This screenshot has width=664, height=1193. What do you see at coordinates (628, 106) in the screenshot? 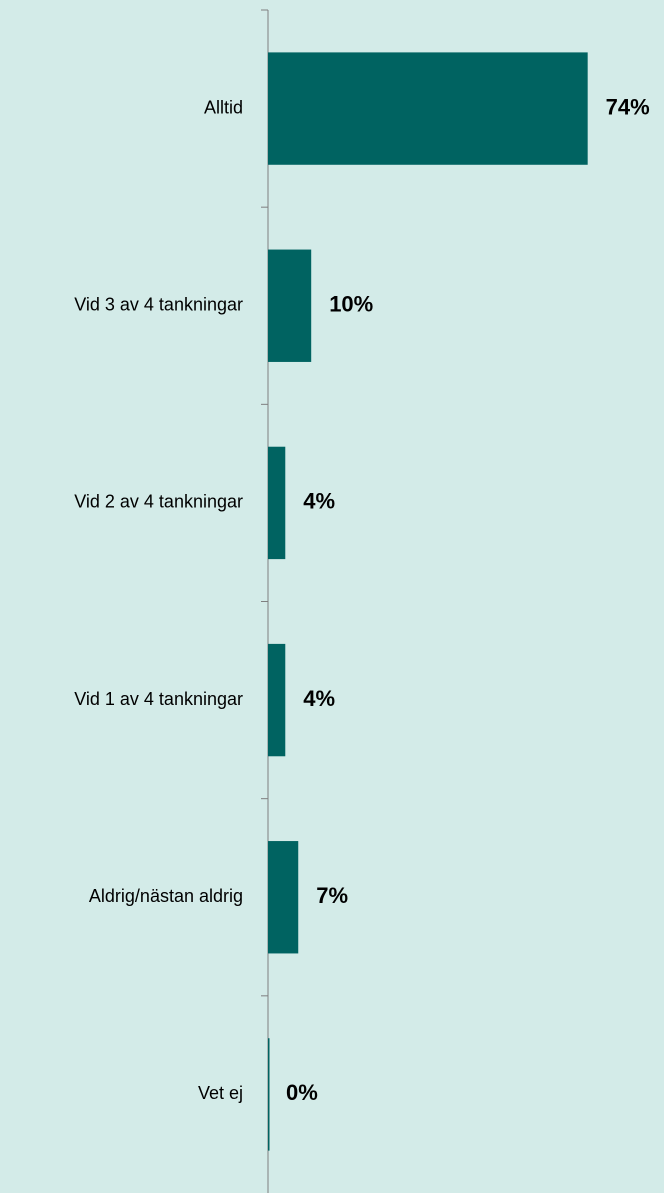
I see `data-label: 74%` at bounding box center [628, 106].